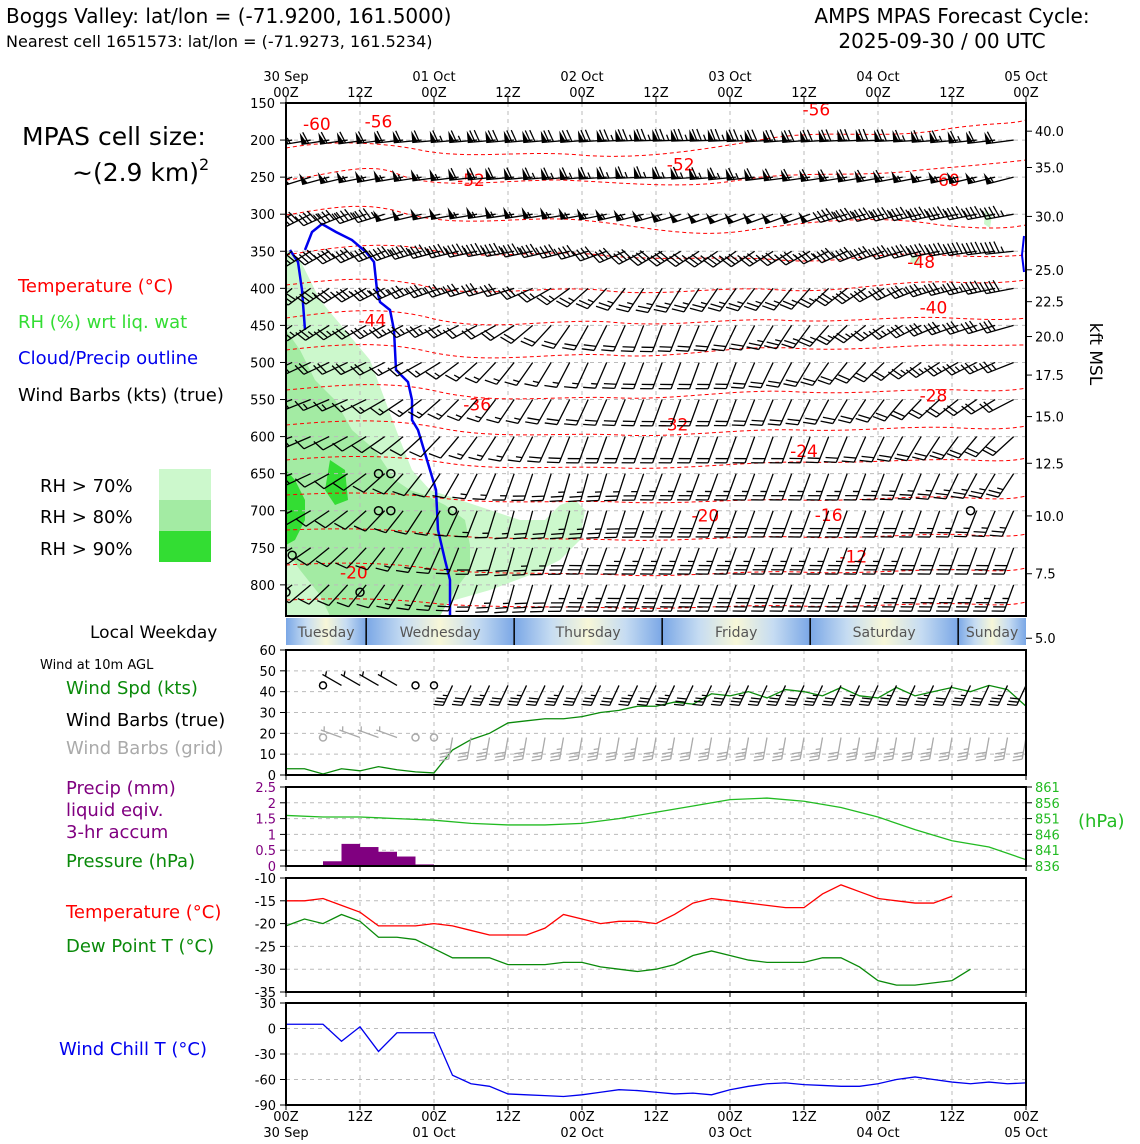  Describe the element at coordinates (992, 633) in the screenshot. I see `weekday-name: Sunday` at that location.